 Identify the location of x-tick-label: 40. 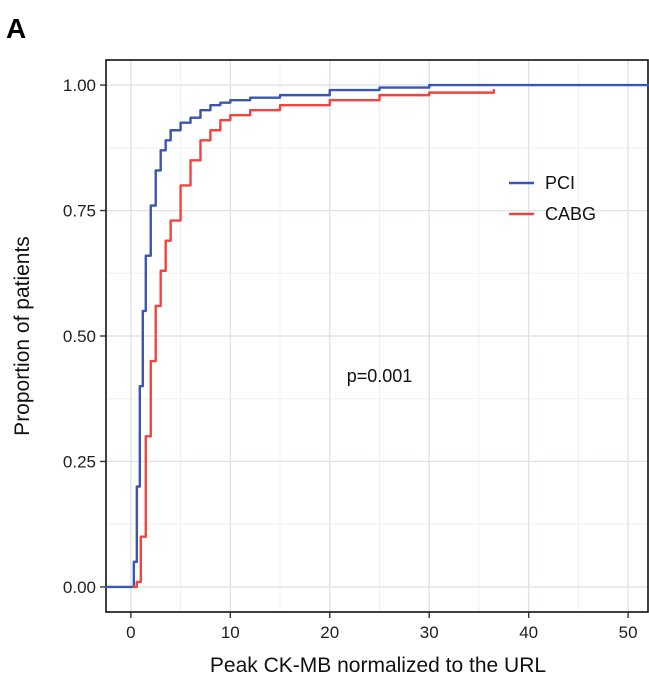
(528, 632).